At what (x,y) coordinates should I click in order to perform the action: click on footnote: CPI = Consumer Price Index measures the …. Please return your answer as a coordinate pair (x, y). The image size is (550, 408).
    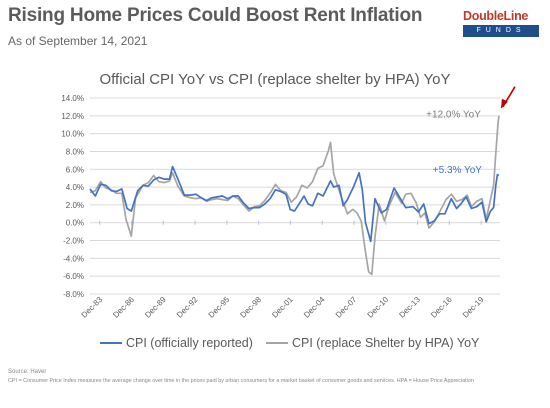
    Looking at the image, I should click on (241, 381).